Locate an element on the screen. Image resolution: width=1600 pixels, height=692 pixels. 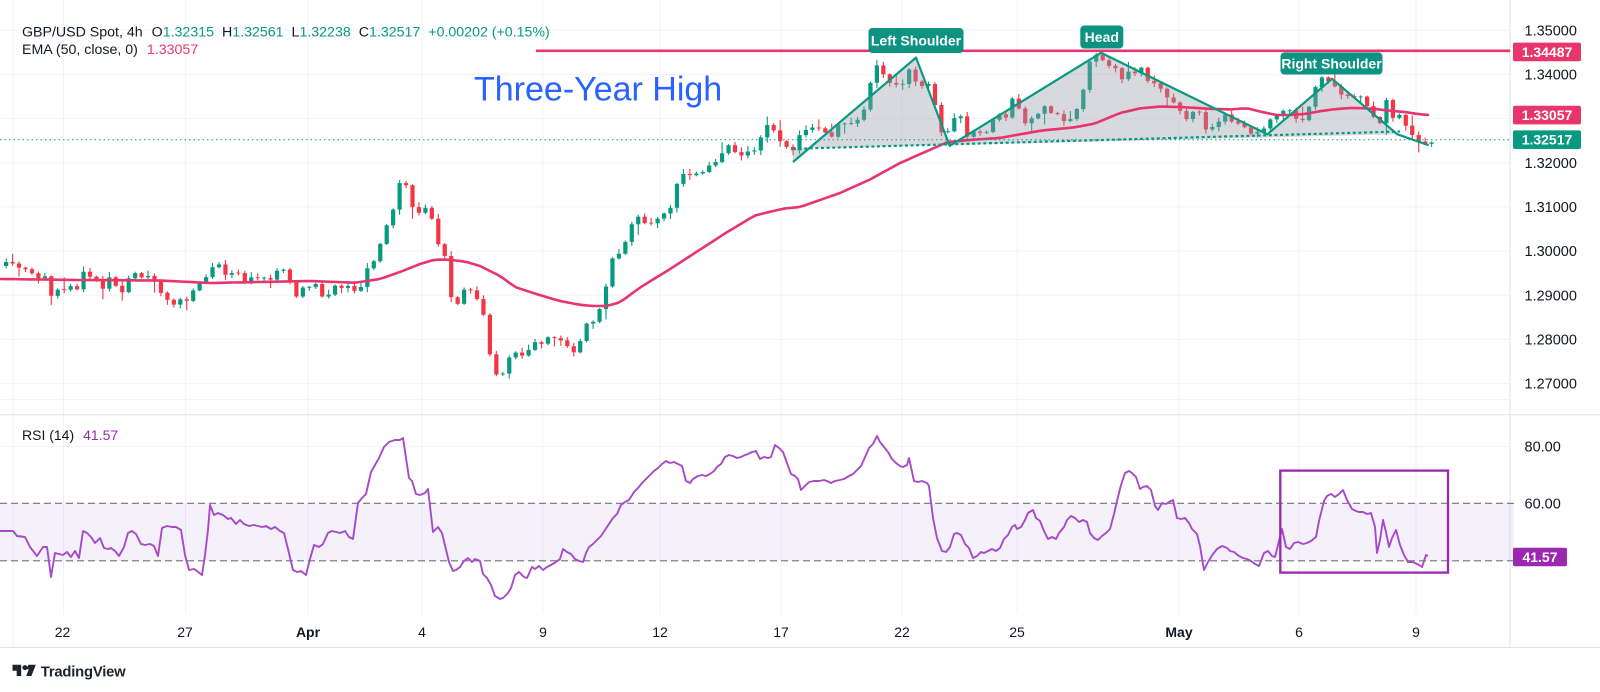
svg-text: Left Shoulder is located at coordinates (916, 40).